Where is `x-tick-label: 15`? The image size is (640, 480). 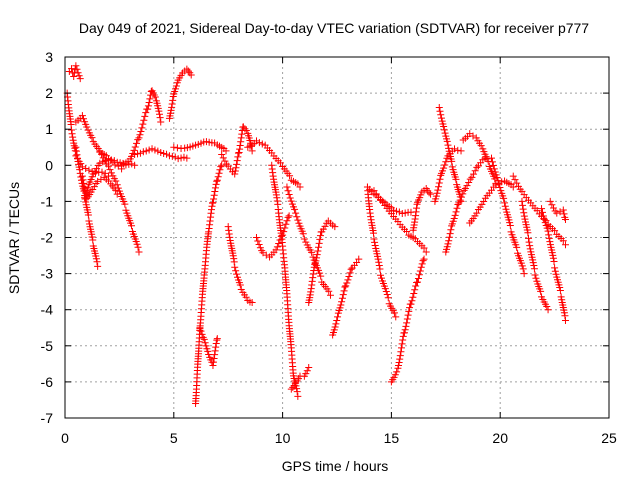 x-tick-label: 15 is located at coordinates (392, 438).